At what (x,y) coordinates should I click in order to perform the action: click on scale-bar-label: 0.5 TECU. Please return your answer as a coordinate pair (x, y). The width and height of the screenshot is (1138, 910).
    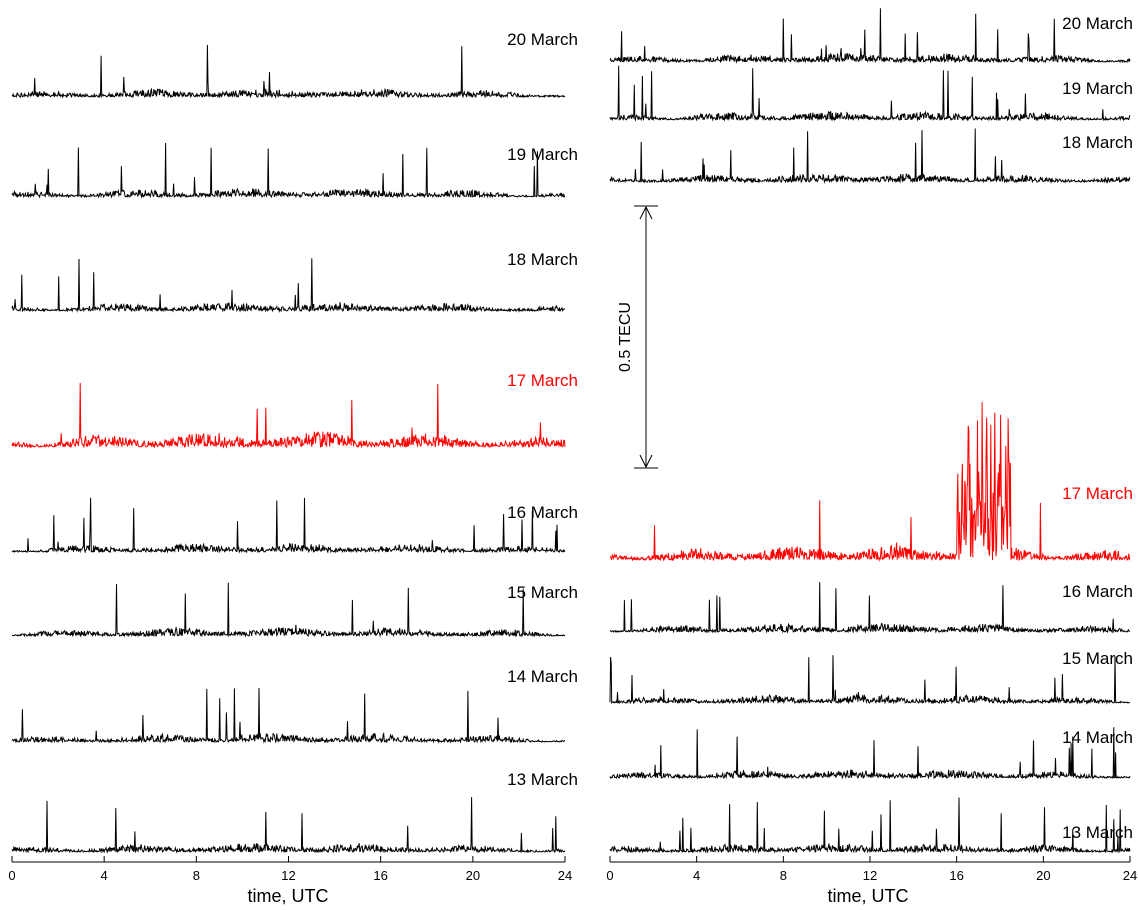
    Looking at the image, I should click on (625, 337).